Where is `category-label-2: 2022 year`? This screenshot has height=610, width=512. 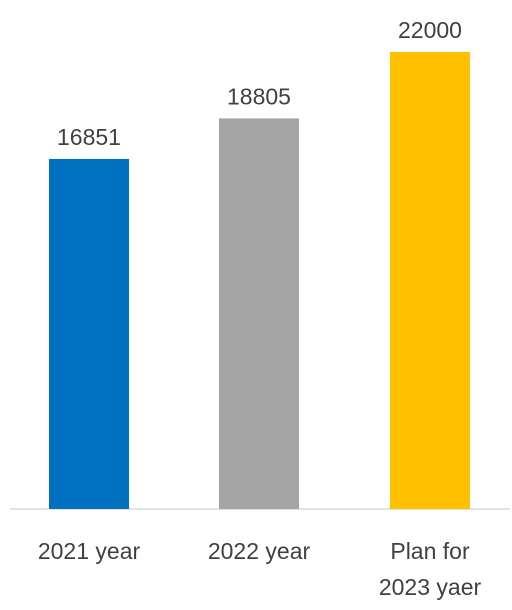
category-label-2: 2022 year is located at coordinates (259, 551).